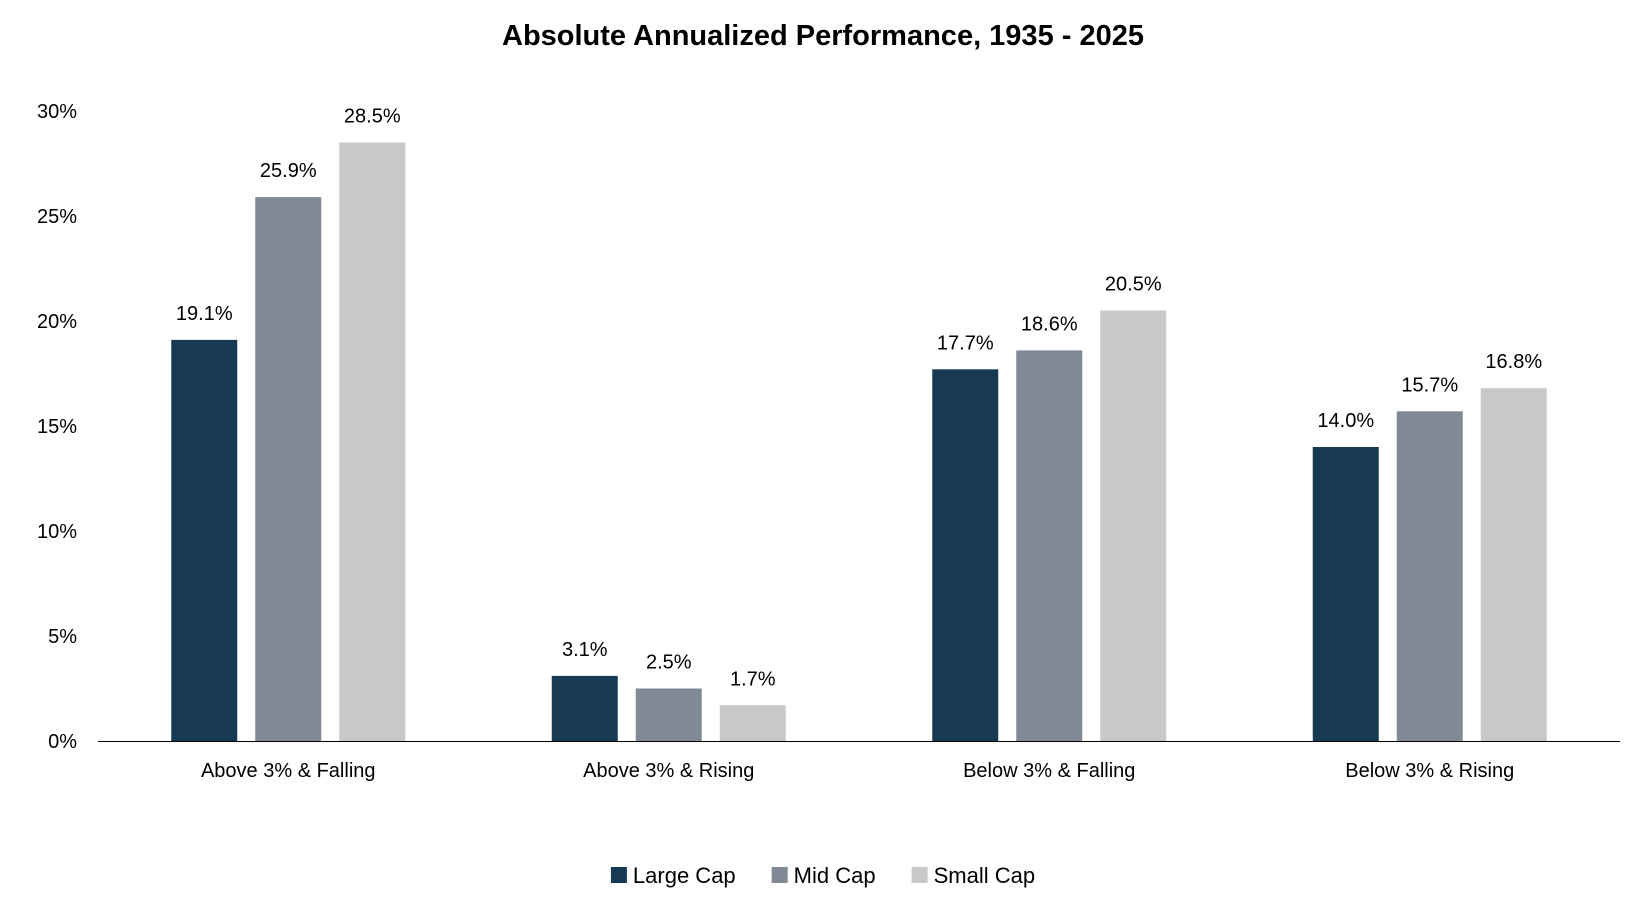 This screenshot has width=1646, height=904. I want to click on data-label: 28.5%, so click(372, 117).